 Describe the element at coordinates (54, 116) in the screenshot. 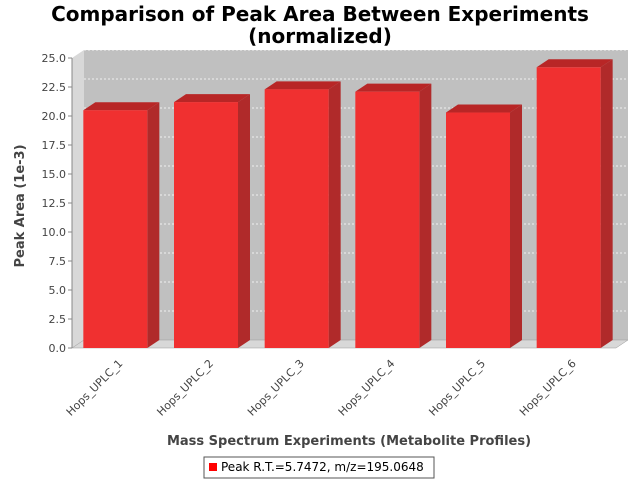

I see `y-tick-label: 20.0` at that location.